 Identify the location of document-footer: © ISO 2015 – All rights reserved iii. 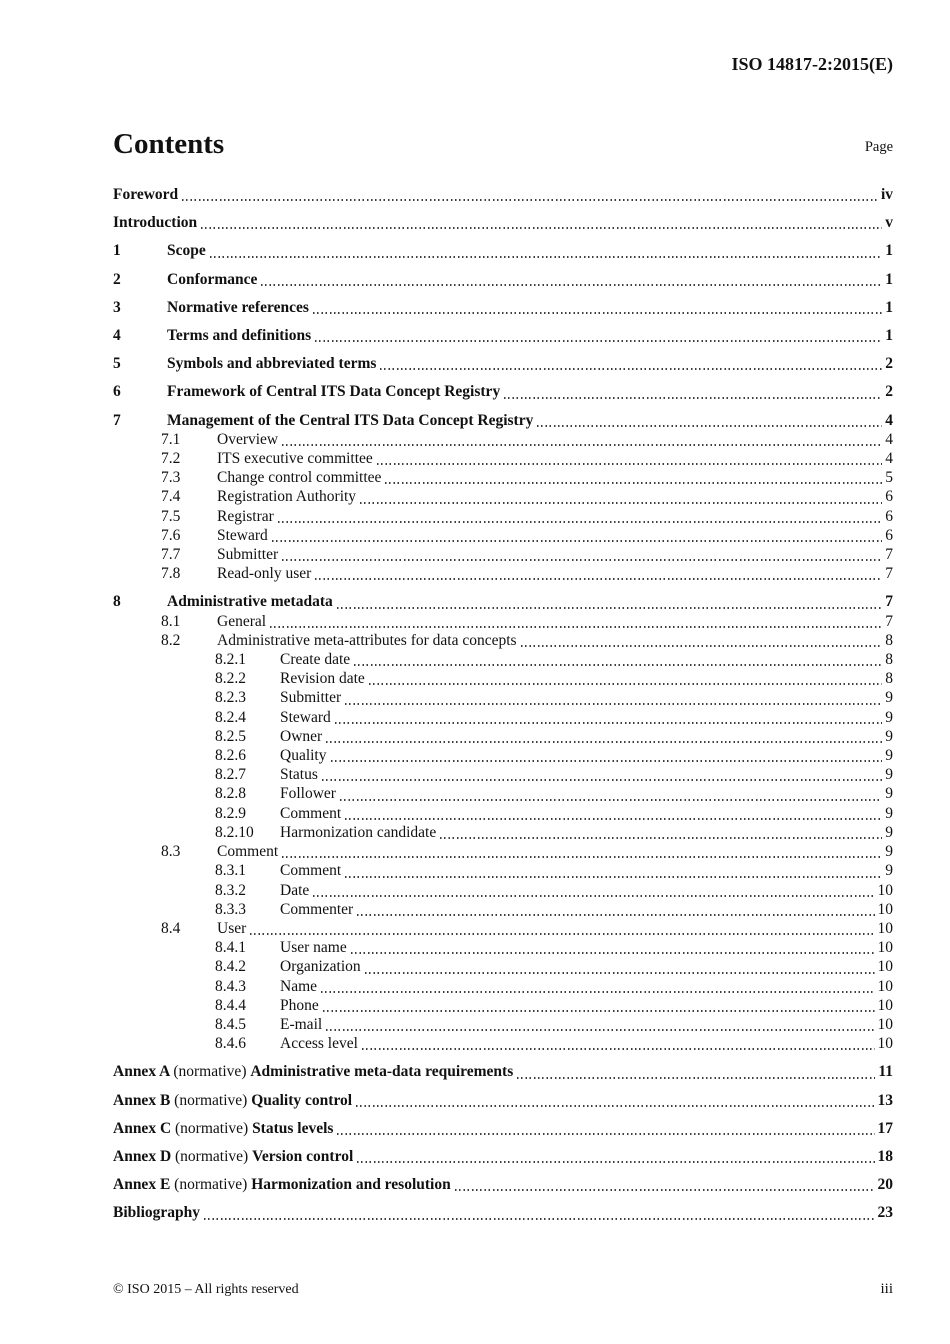
(503, 1289).